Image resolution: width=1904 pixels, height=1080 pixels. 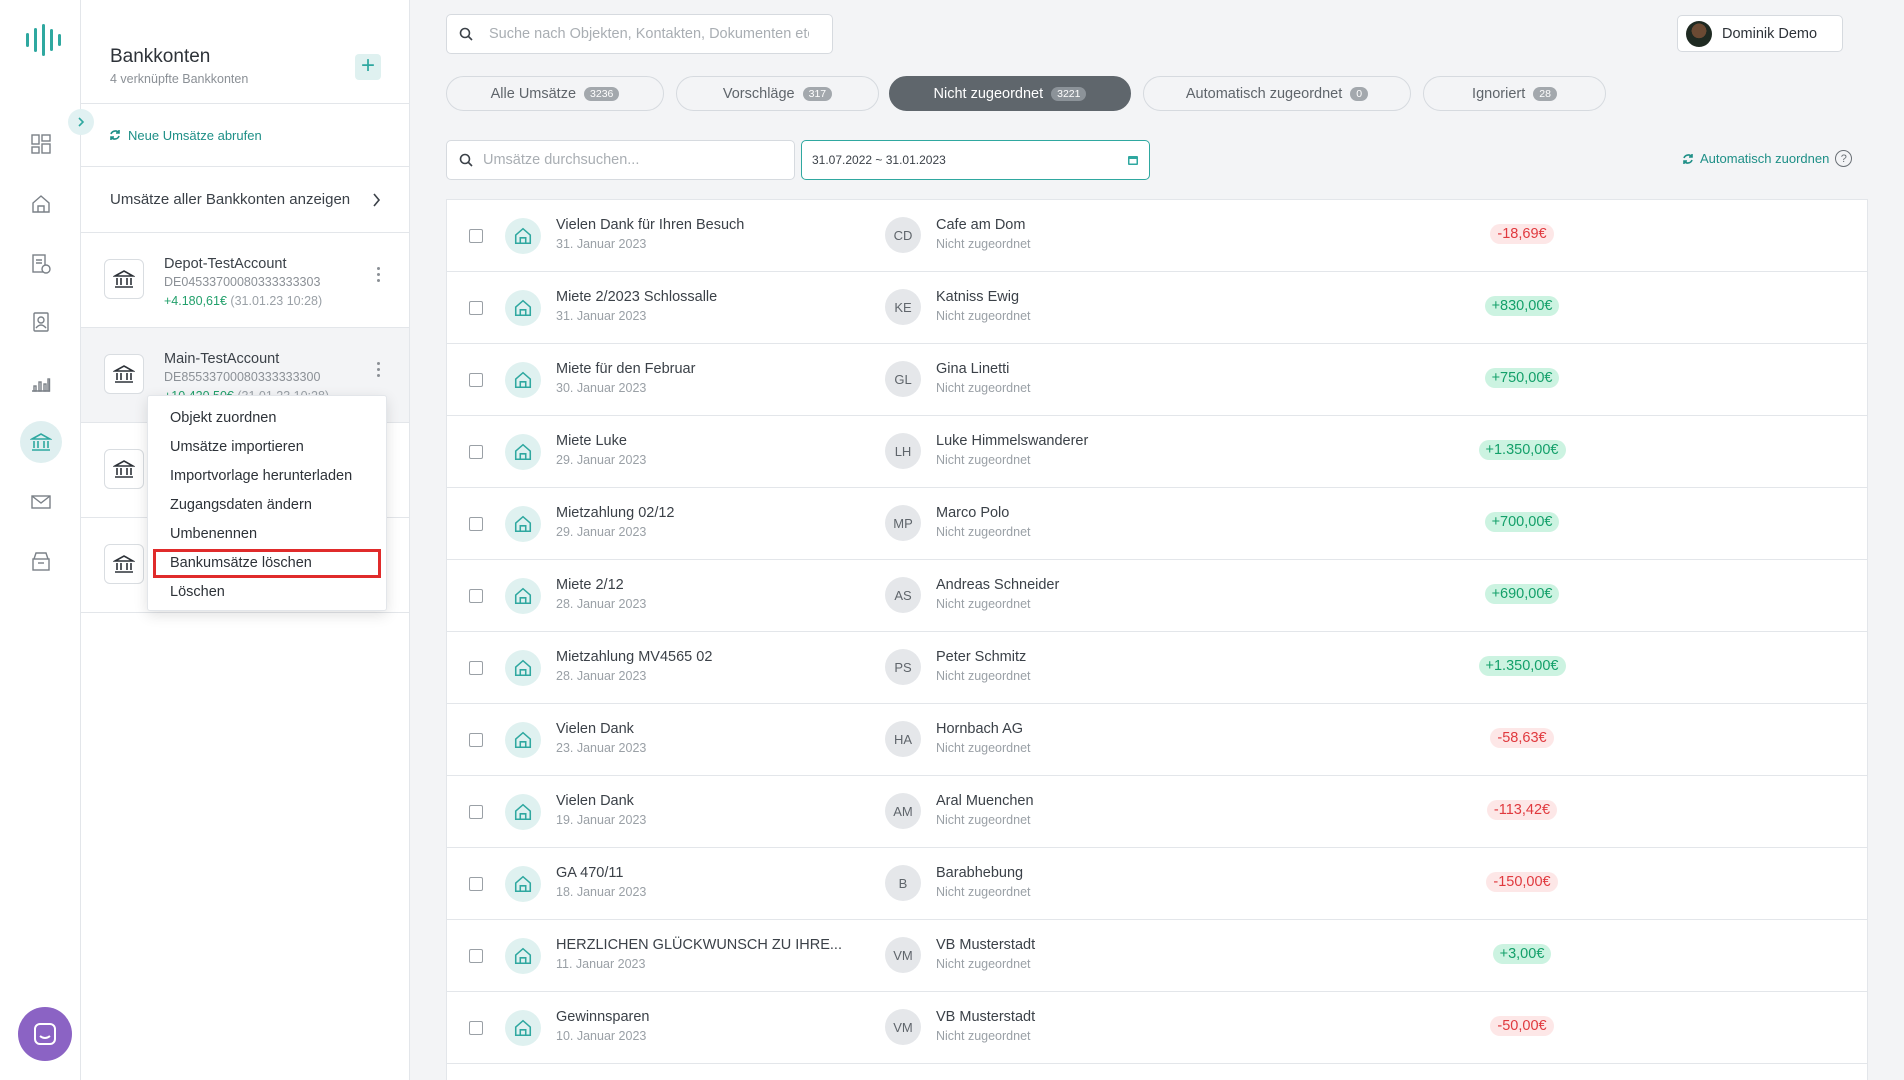 What do you see at coordinates (124, 374) in the screenshot?
I see `bank-account-logo` at bounding box center [124, 374].